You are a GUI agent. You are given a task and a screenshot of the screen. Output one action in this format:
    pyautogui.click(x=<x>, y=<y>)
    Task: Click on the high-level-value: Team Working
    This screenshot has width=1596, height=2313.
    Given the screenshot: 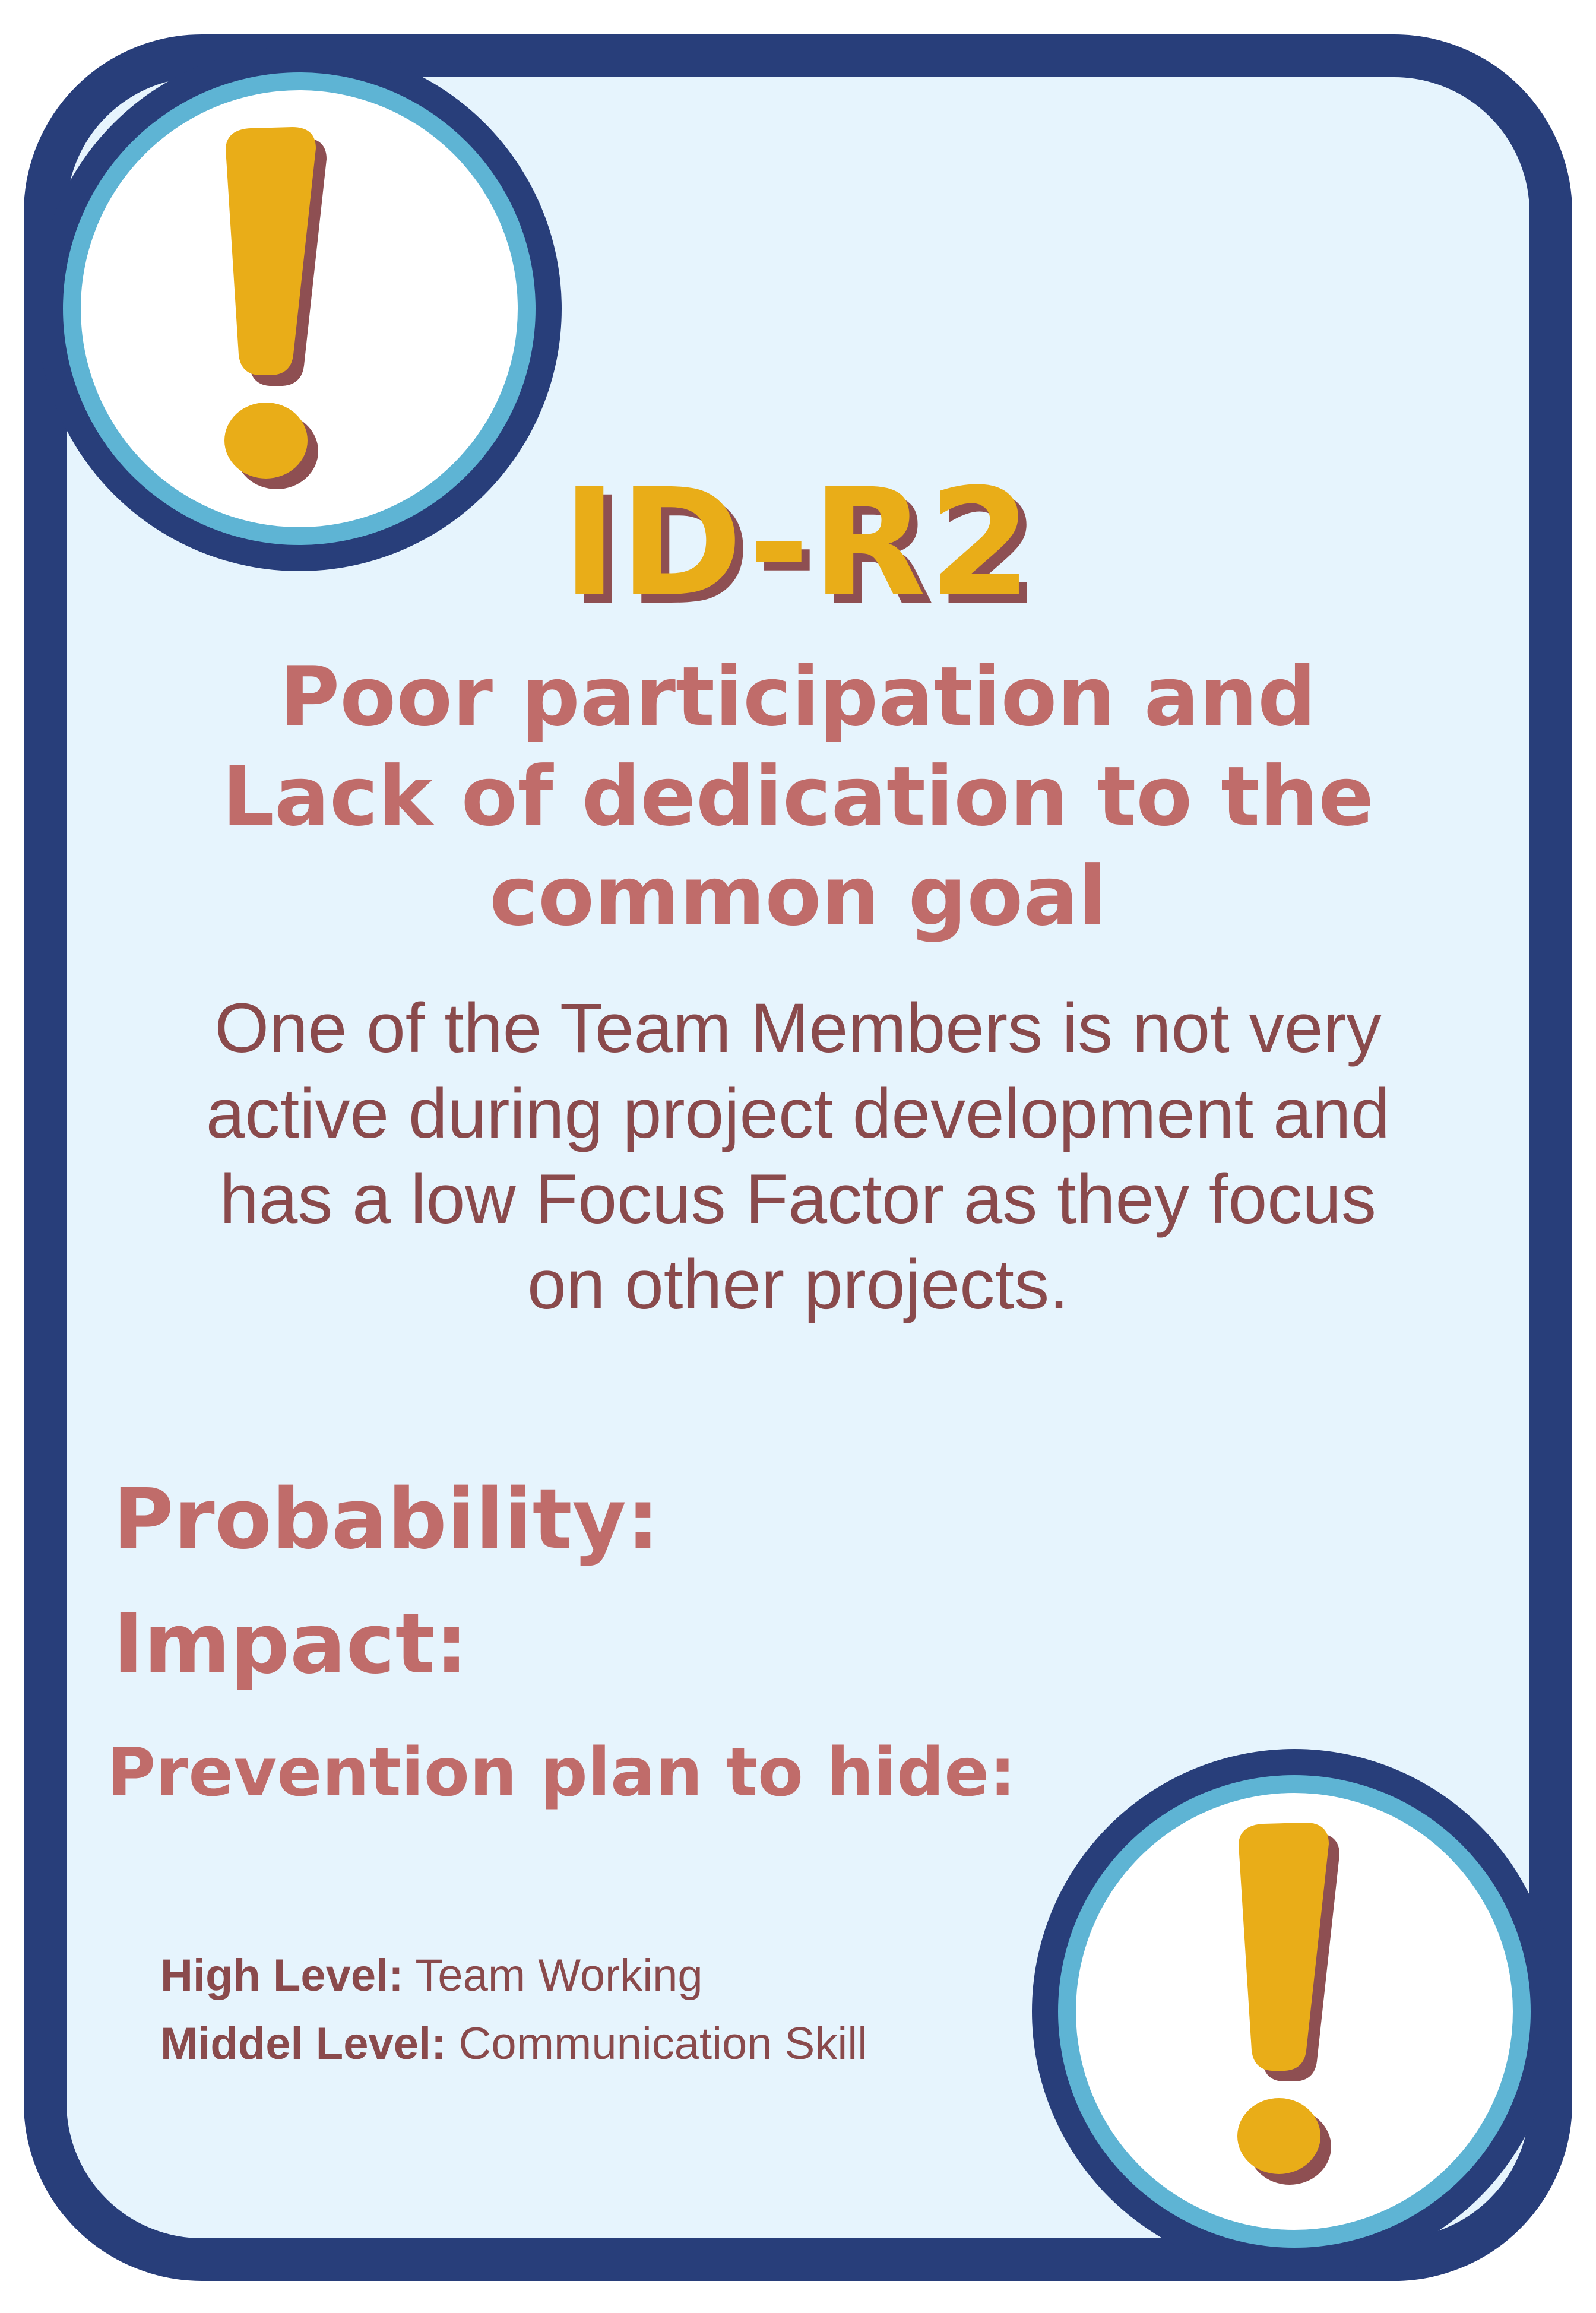 What is the action you would take?
    pyautogui.click(x=559, y=1975)
    